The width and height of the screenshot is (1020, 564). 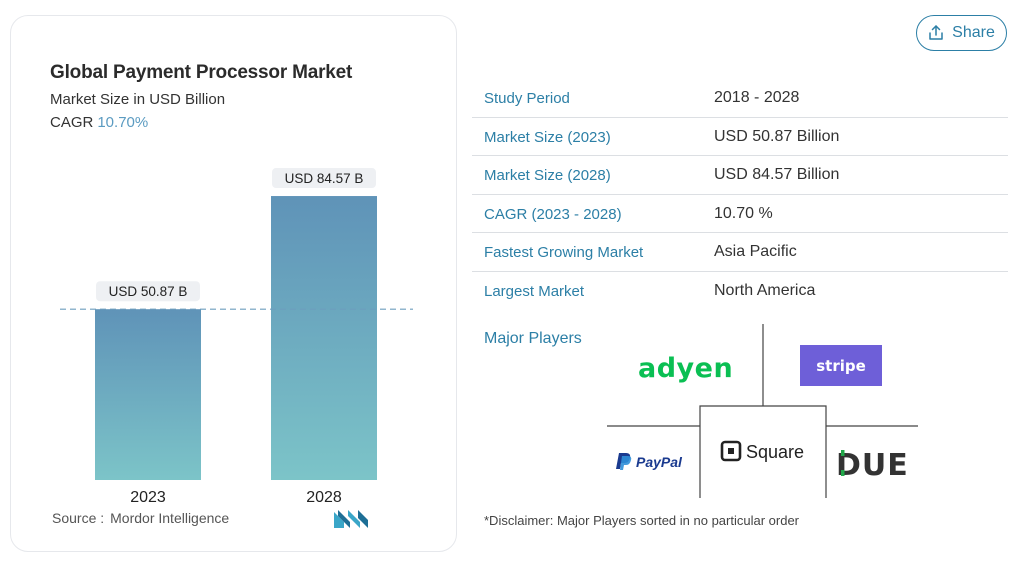 What do you see at coordinates (553, 214) in the screenshot?
I see `info-label: CAGR (2023 - 2028)` at bounding box center [553, 214].